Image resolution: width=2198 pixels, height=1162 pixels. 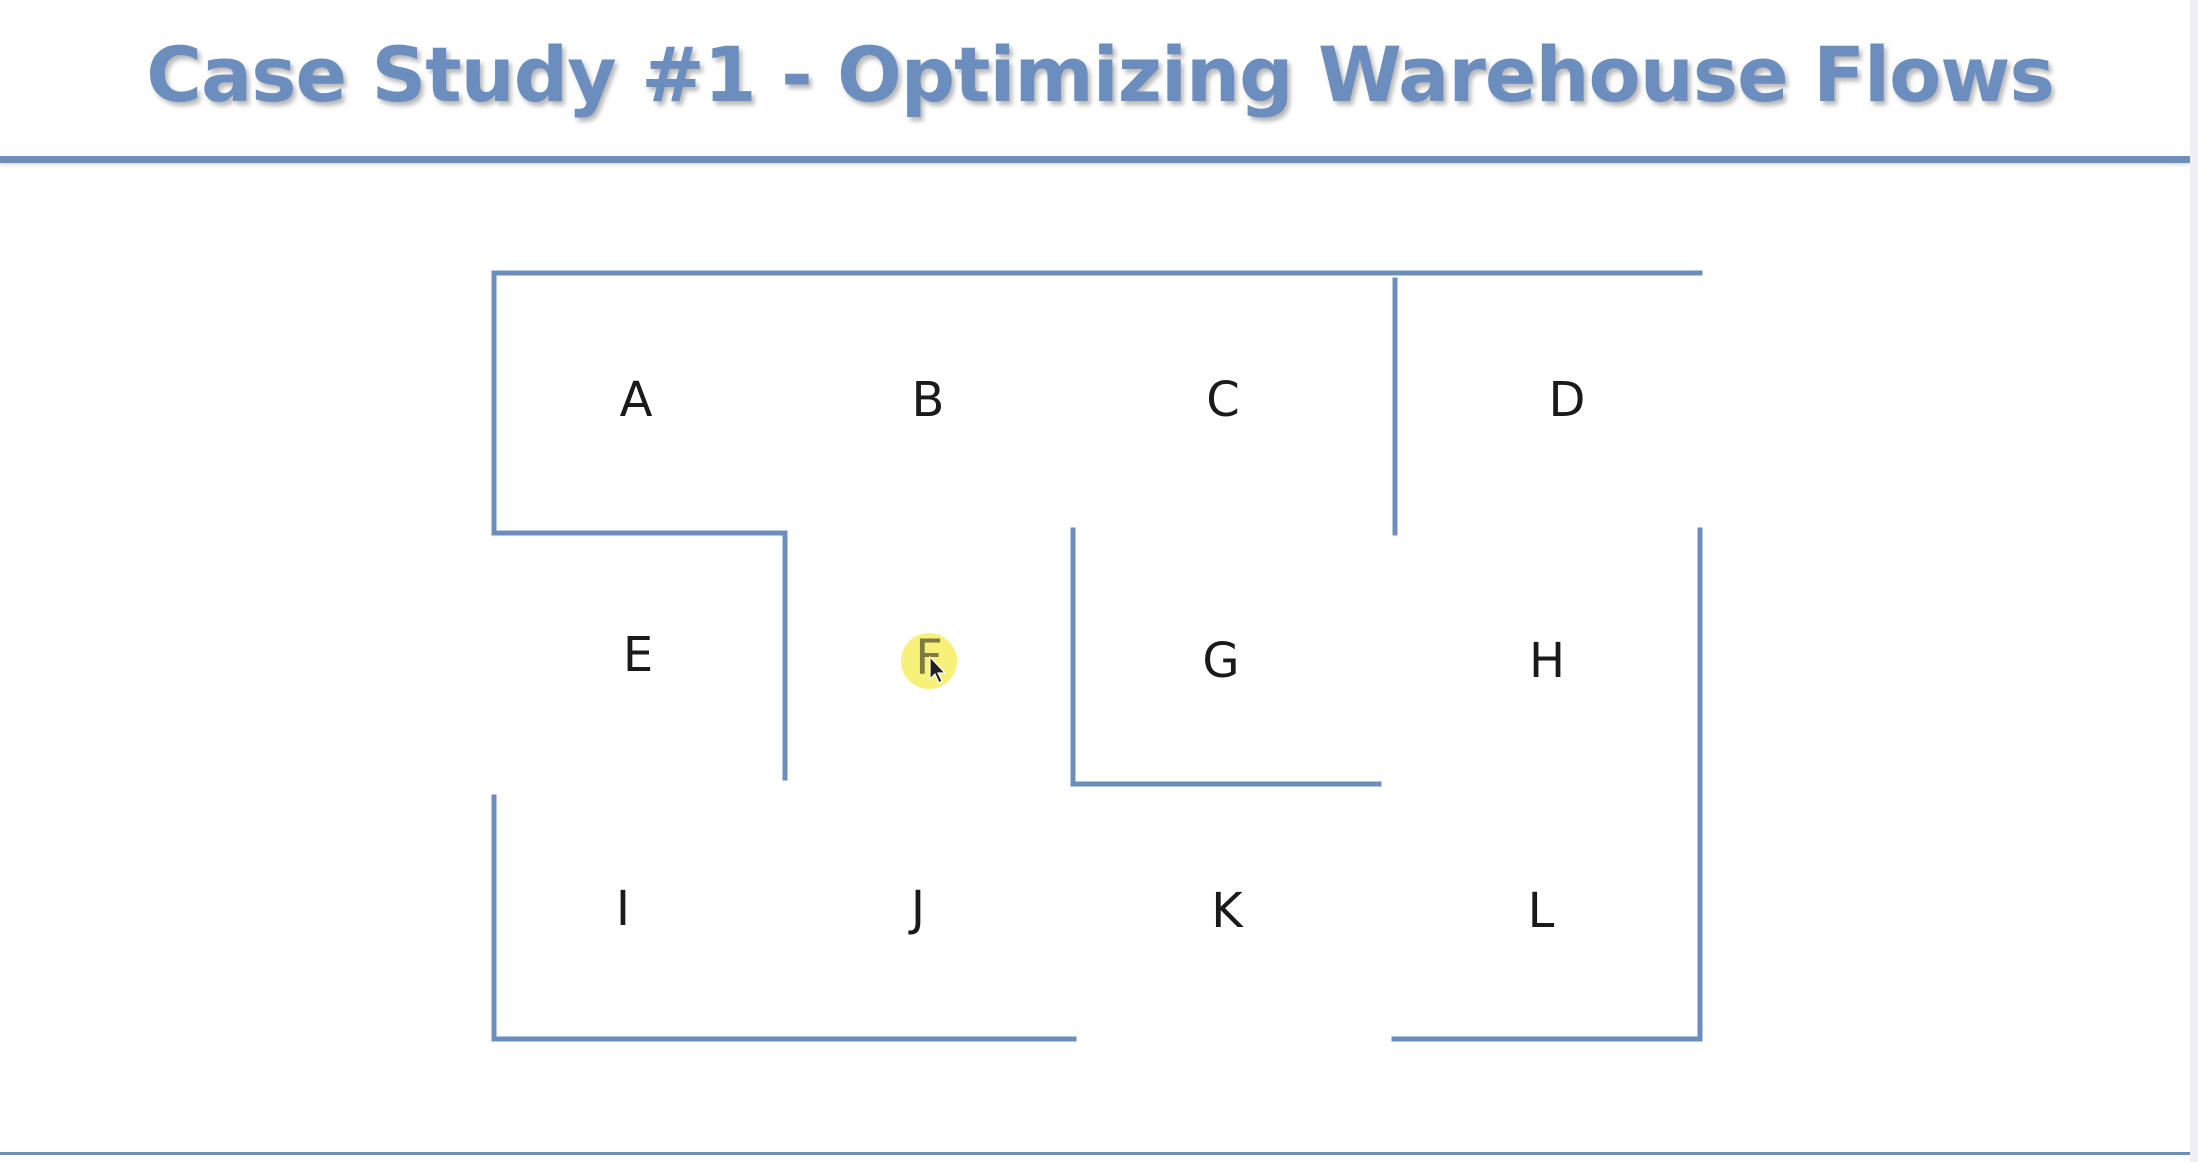 I want to click on zone-label-c: C, so click(x=1223, y=400).